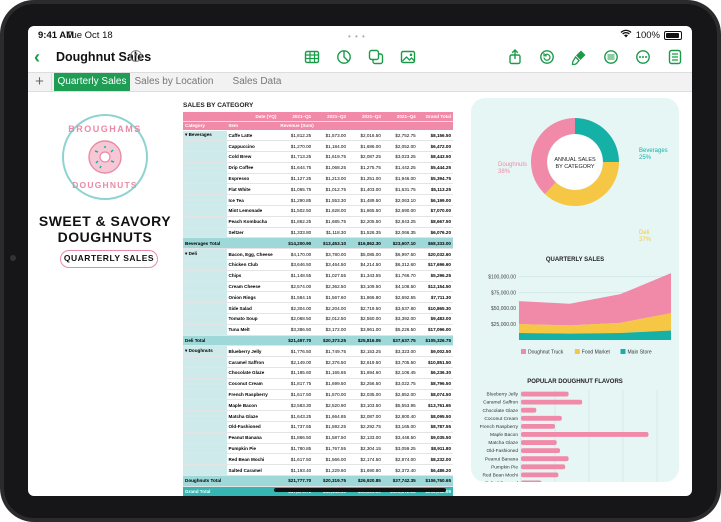 The height and width of the screenshot is (522, 721). I want to click on item-cell: Cold Brew, so click(252, 157).